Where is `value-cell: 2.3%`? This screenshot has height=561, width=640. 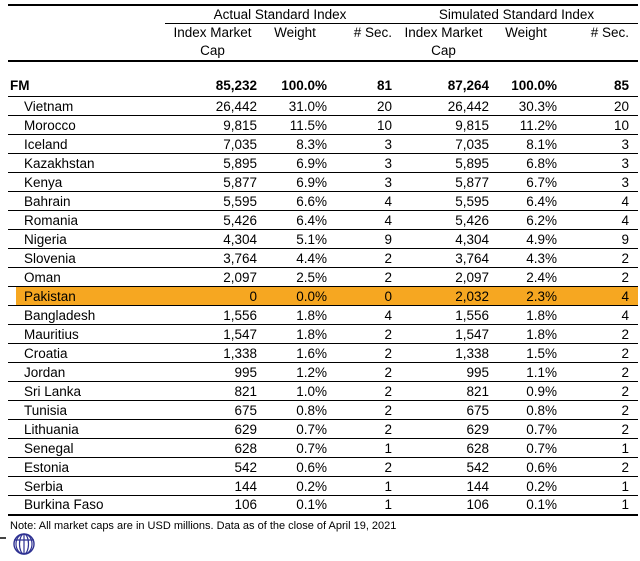
value-cell: 2.3% is located at coordinates (526, 296).